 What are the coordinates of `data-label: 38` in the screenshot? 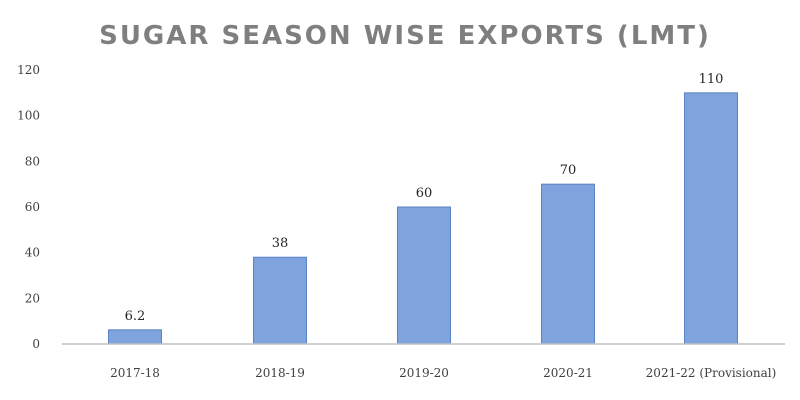 It's located at (280, 243).